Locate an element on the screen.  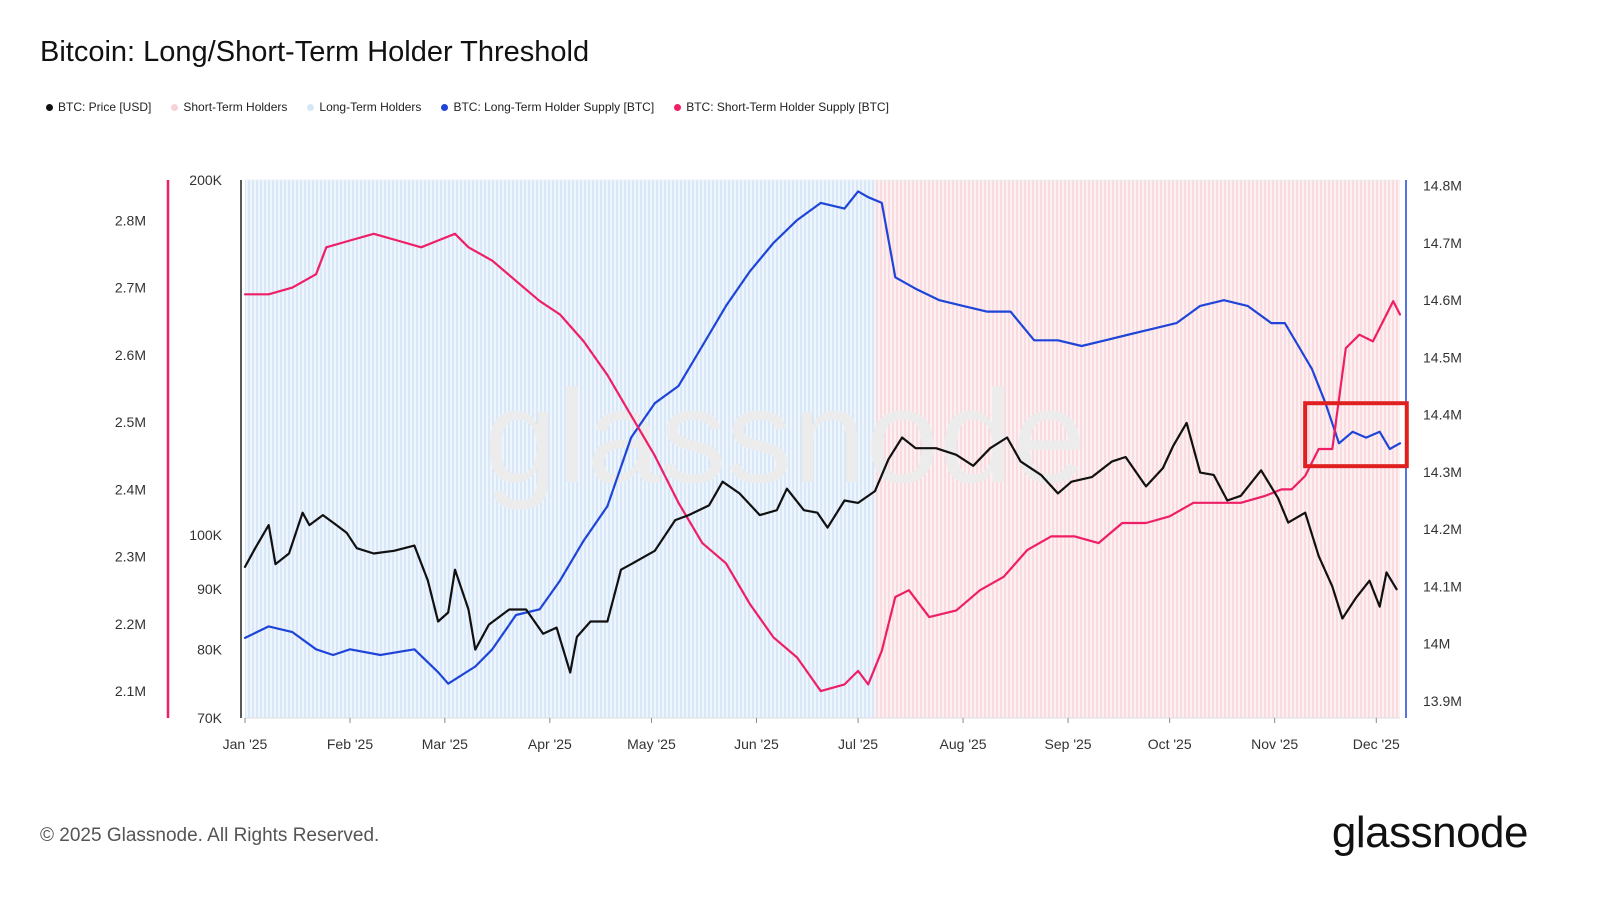
lth-supply-tick-label: 14.5M is located at coordinates (1442, 357).